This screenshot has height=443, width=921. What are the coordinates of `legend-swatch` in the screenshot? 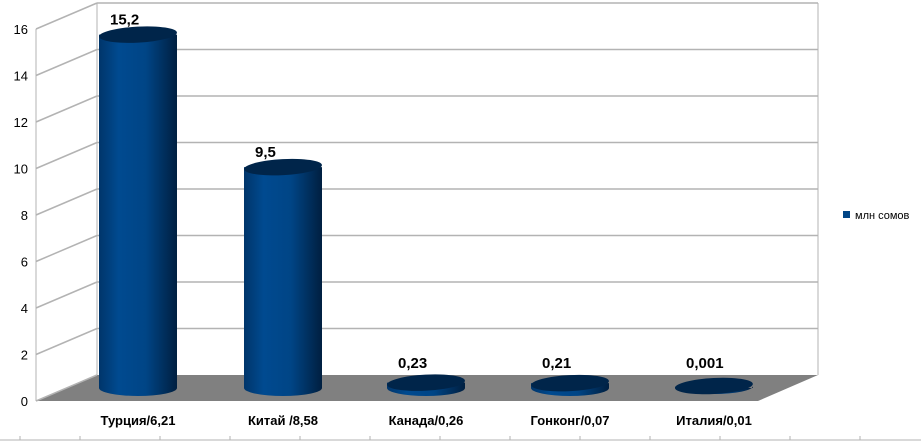 It's located at (846, 214).